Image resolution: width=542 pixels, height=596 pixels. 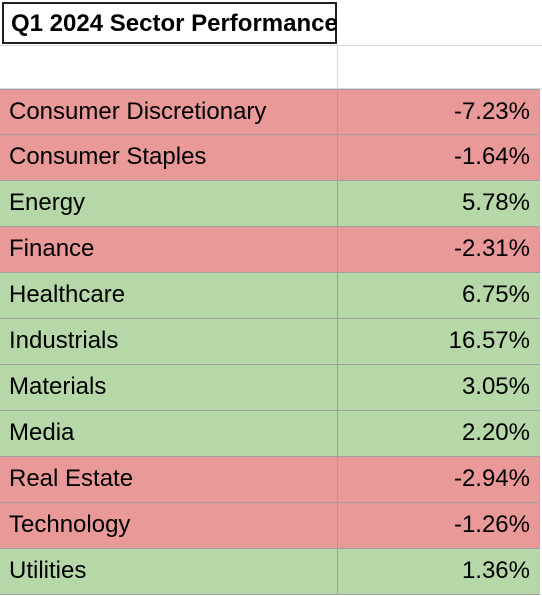 I want to click on sector-name-cell: Finance, so click(x=169, y=249).